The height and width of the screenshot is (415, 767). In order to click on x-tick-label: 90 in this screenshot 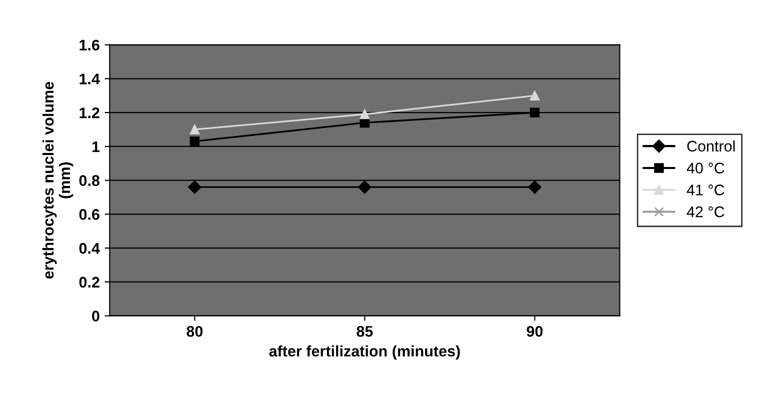, I will do `click(534, 331)`.